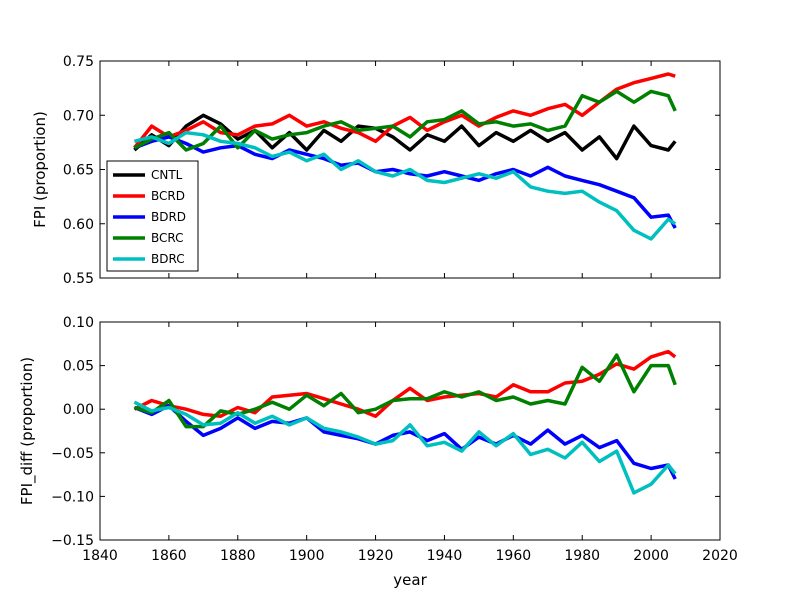 Image resolution: width=800 pixels, height=600 pixels. Describe the element at coordinates (78, 279) in the screenshot. I see `top-y-tick-label: 0.55` at that location.